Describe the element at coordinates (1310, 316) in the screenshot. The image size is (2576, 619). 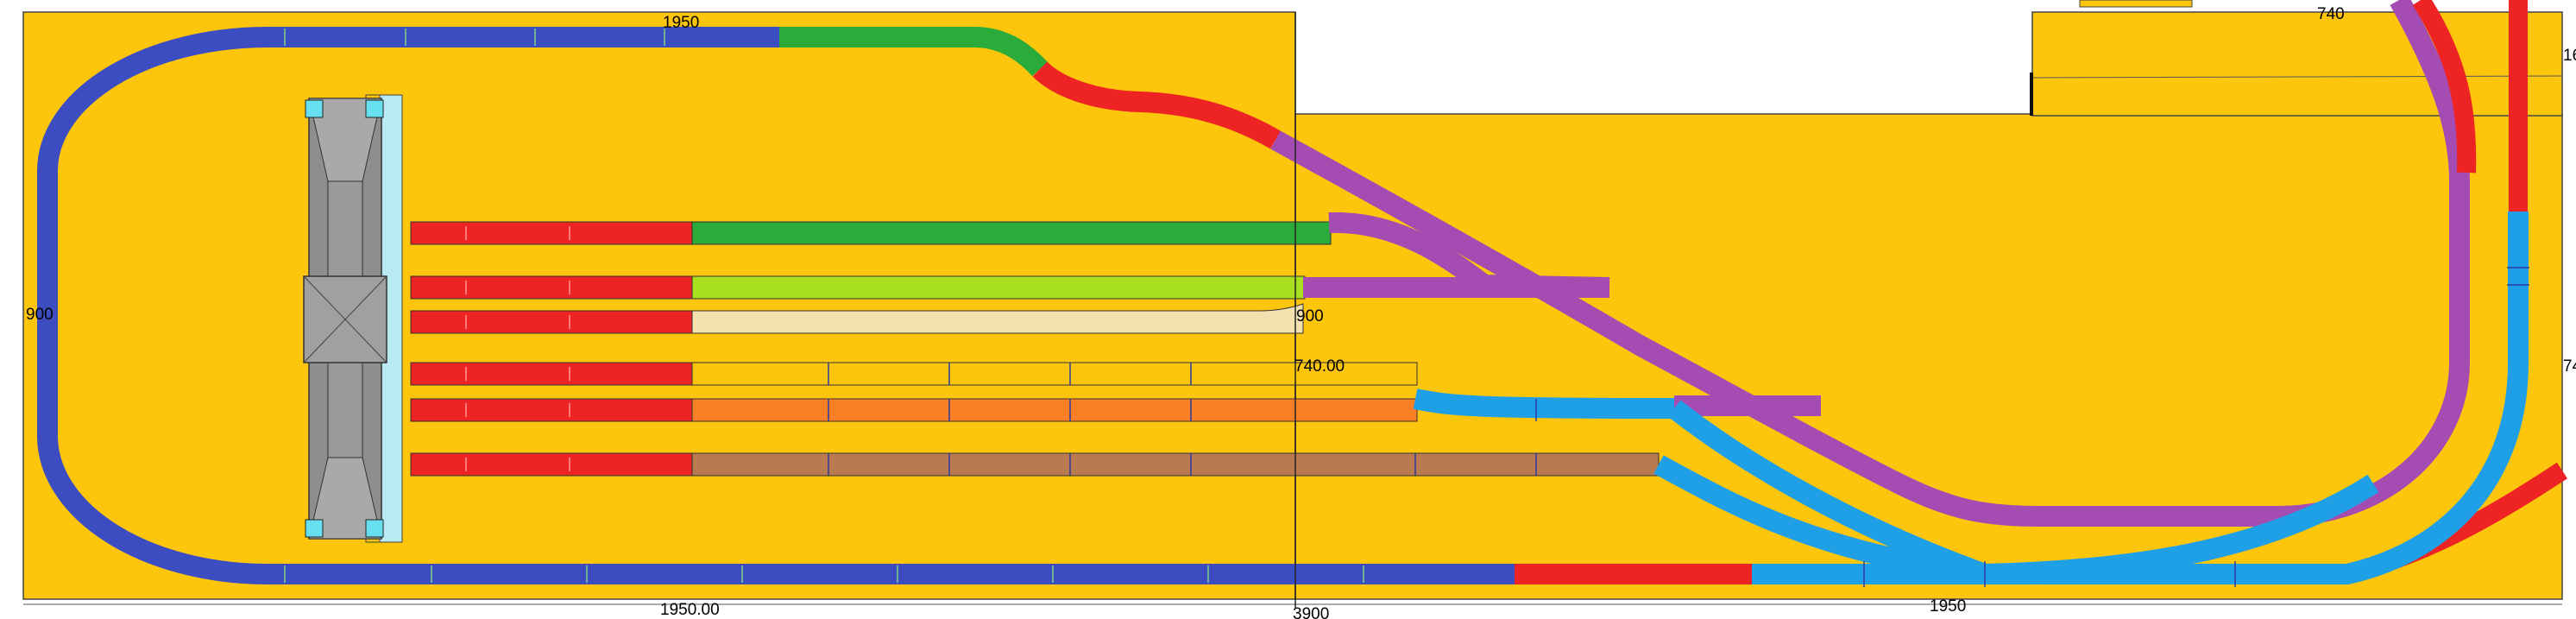
I see `dim-mid-height: 900` at that location.